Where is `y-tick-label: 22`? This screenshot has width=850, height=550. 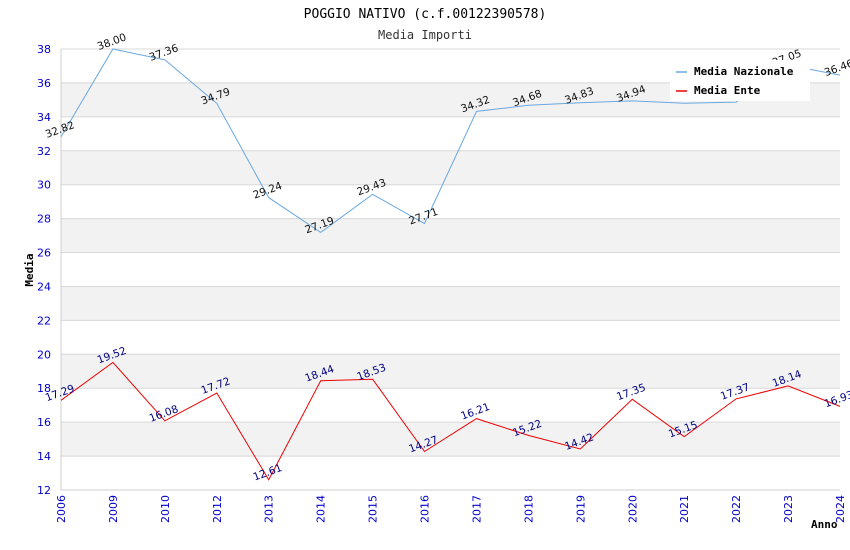 y-tick-label: 22 is located at coordinates (44, 320).